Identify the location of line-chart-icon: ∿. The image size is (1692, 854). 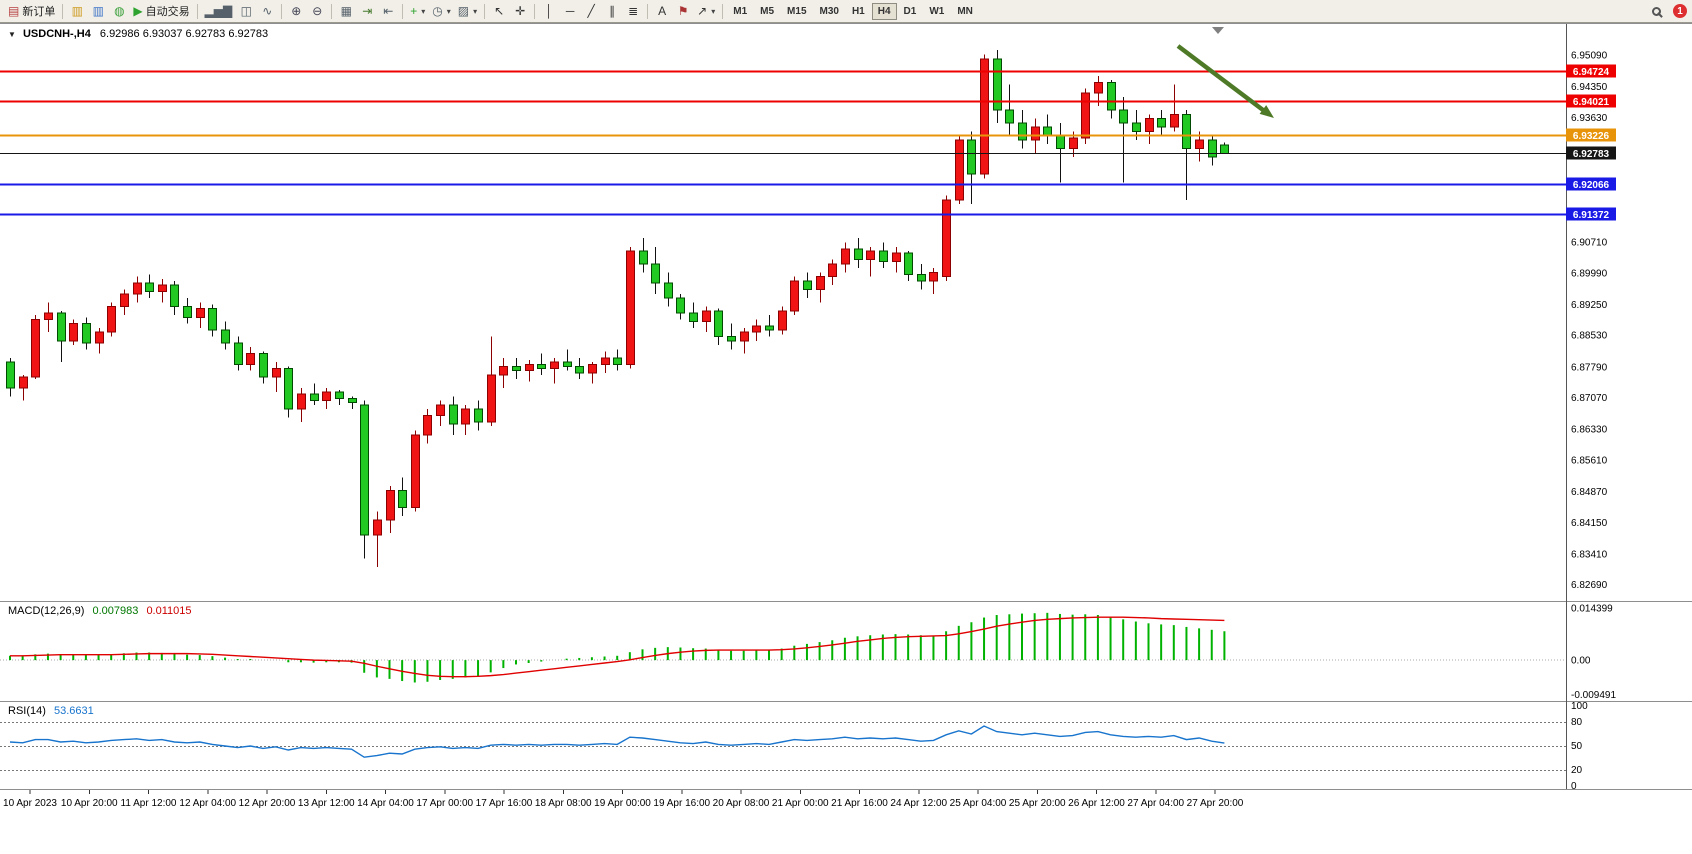
(267, 11).